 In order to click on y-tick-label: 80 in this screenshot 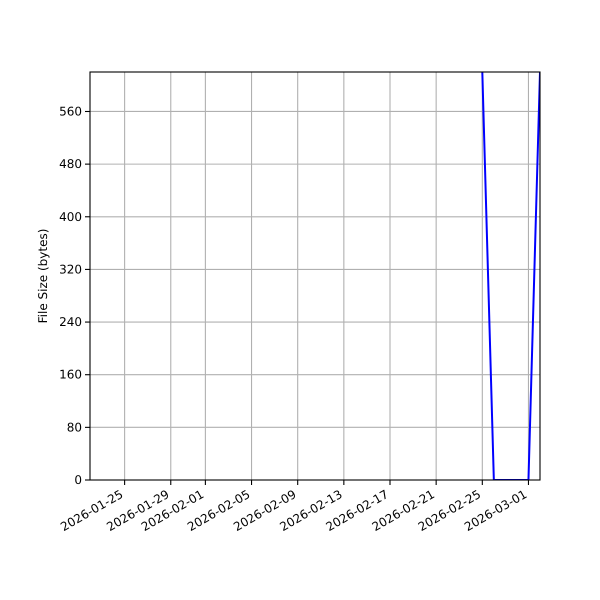, I will do `click(74, 427)`.